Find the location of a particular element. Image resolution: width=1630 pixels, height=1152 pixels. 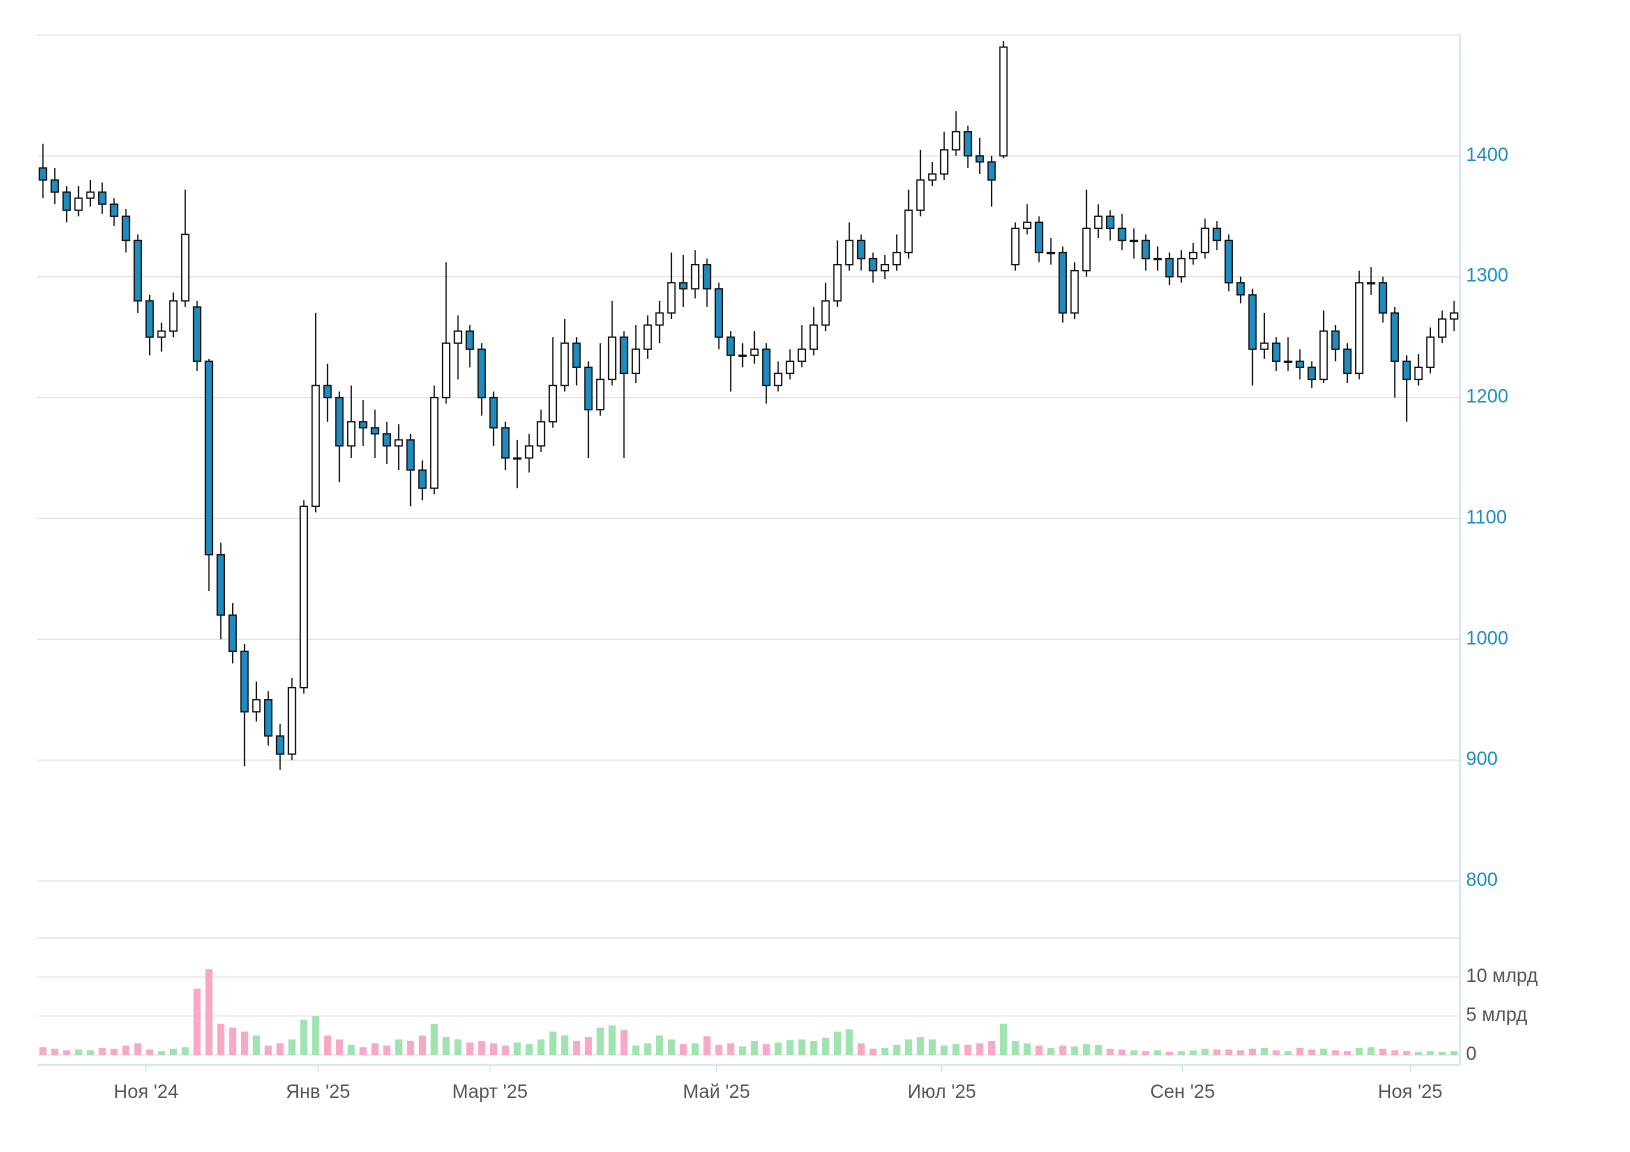

x-tick-label: Июл '25 is located at coordinates (941, 1092).